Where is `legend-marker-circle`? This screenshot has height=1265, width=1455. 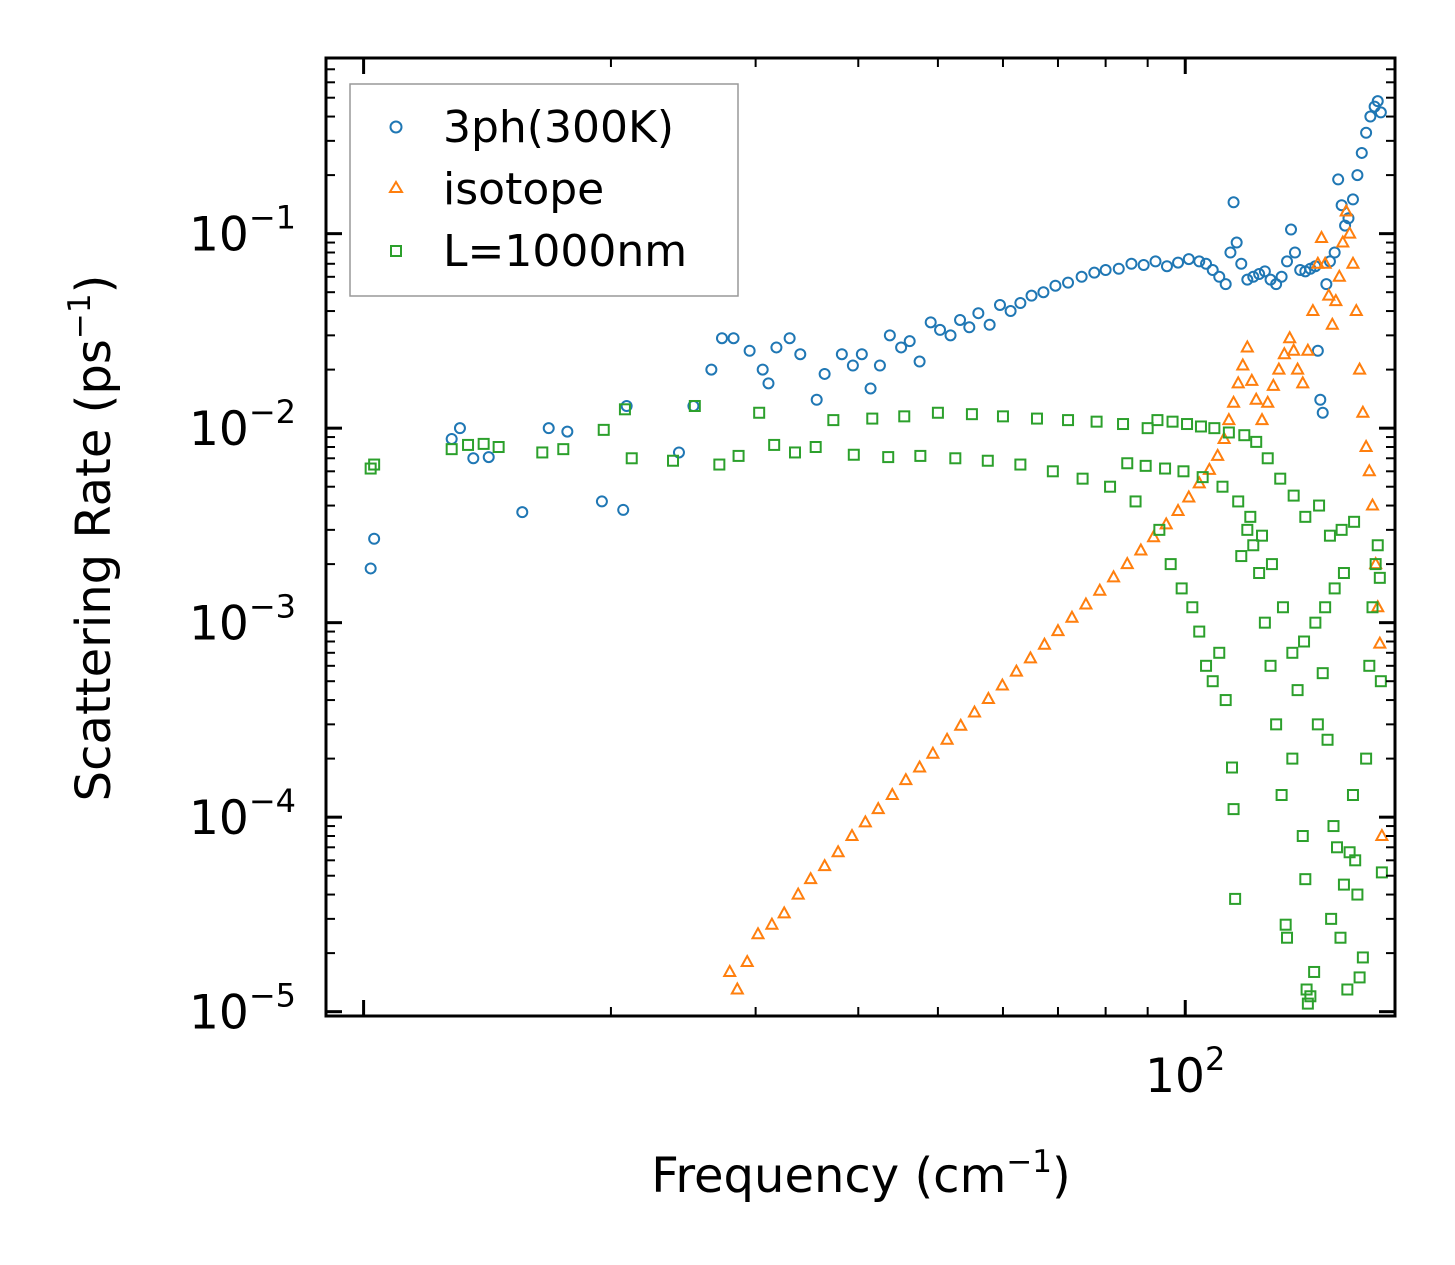
legend-marker-circle is located at coordinates (396, 127).